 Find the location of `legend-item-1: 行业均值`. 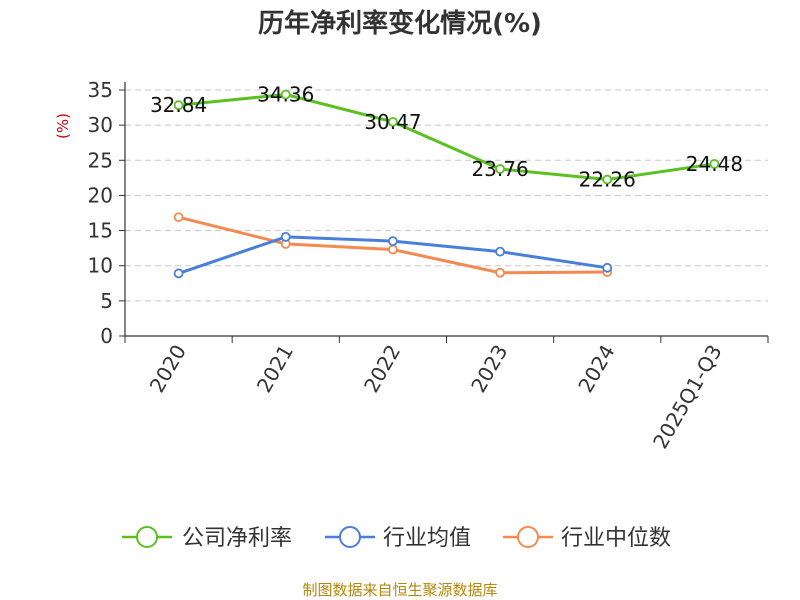

legend-item-1: 行业均值 is located at coordinates (398, 538).